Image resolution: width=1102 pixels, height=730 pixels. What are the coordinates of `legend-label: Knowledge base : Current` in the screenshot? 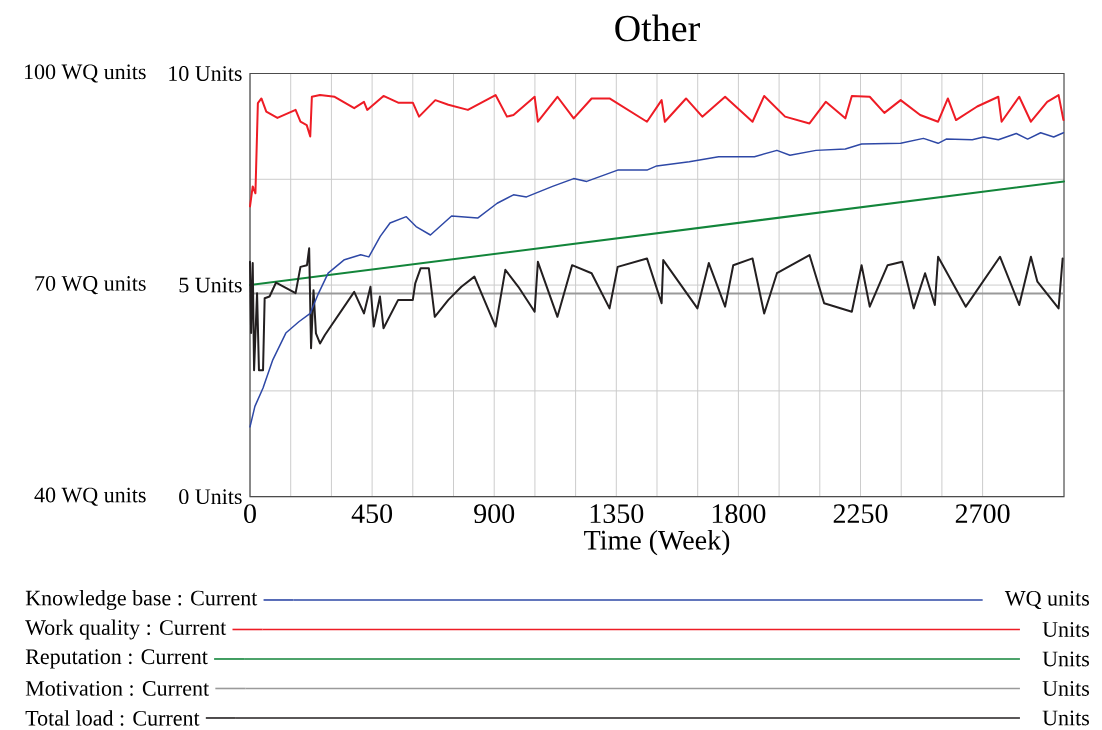 It's located at (141, 599).